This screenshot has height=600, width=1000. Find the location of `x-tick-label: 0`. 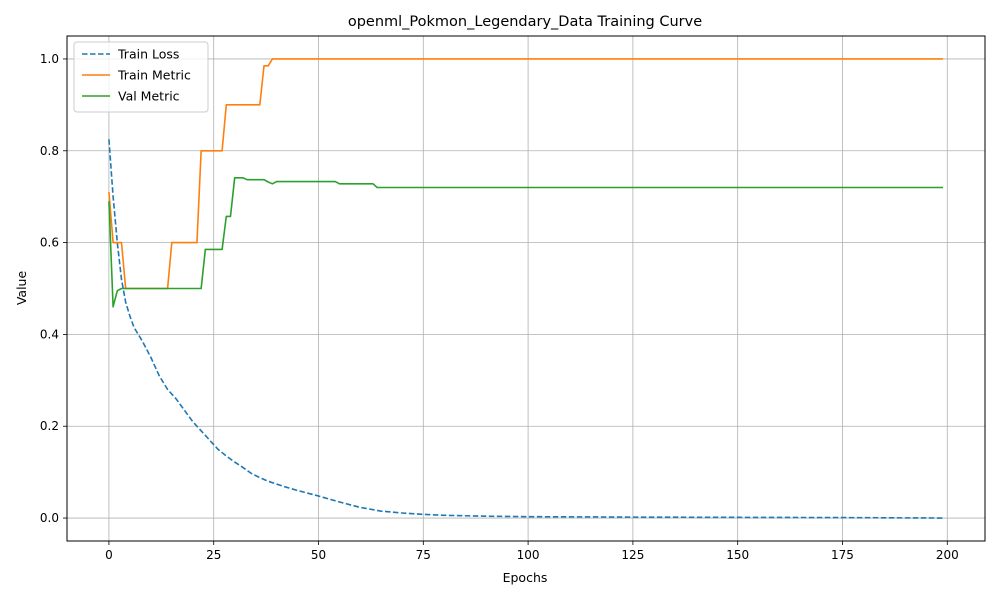

x-tick-label: 0 is located at coordinates (109, 555).